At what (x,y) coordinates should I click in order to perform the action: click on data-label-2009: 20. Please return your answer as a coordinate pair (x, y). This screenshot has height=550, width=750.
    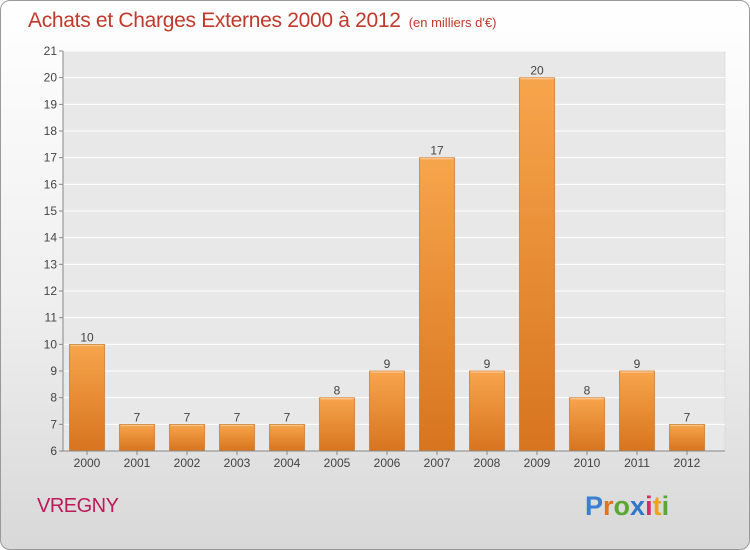
    Looking at the image, I should click on (537, 71).